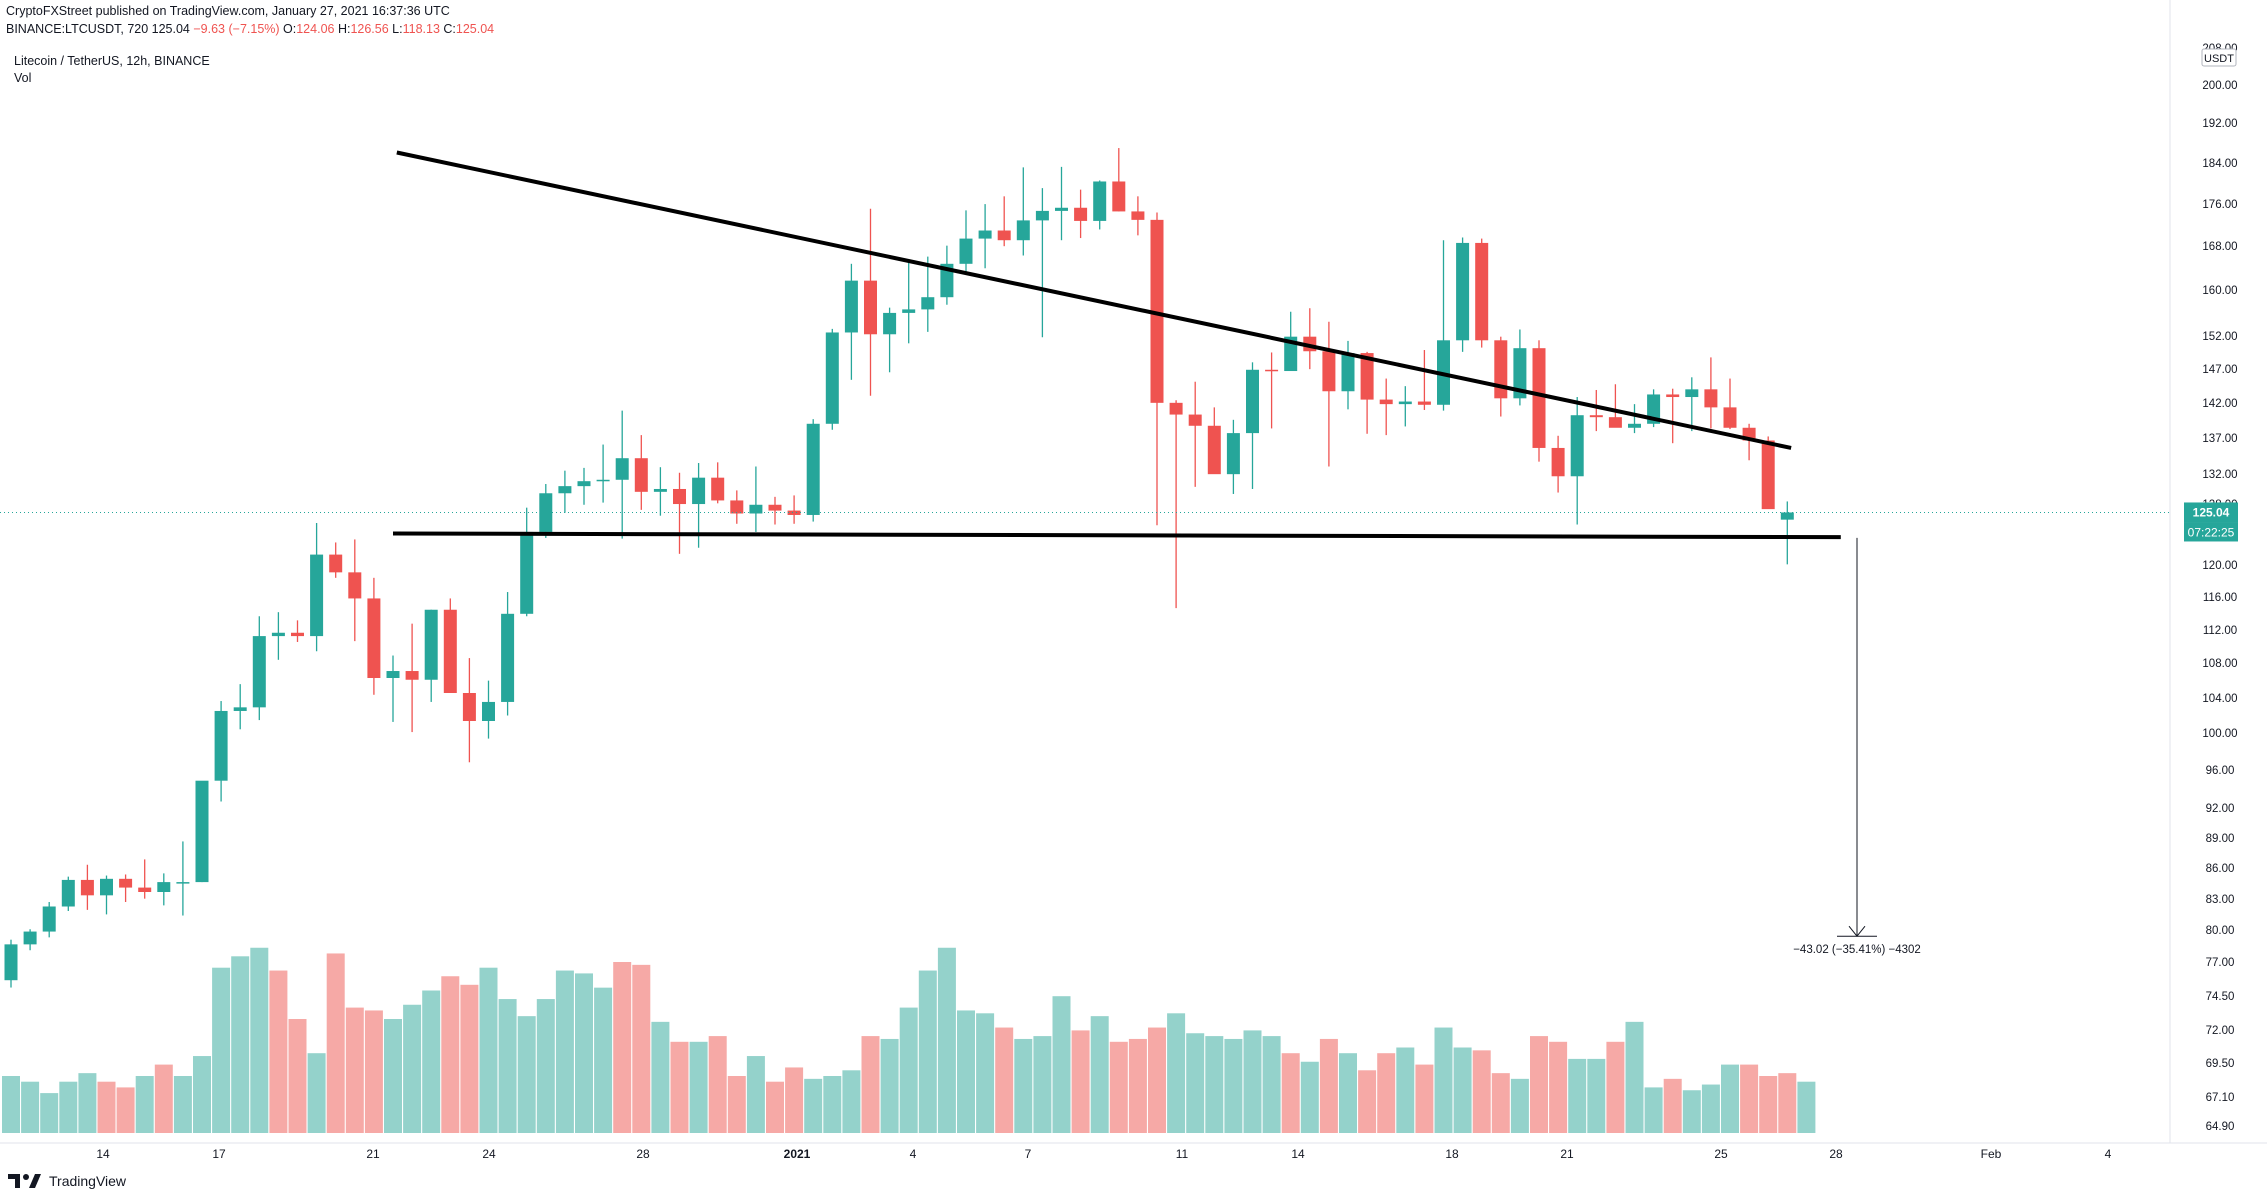 Image resolution: width=2267 pixels, height=1201 pixels. What do you see at coordinates (2219, 124) in the screenshot?
I see `price-tick-label: 192.00` at bounding box center [2219, 124].